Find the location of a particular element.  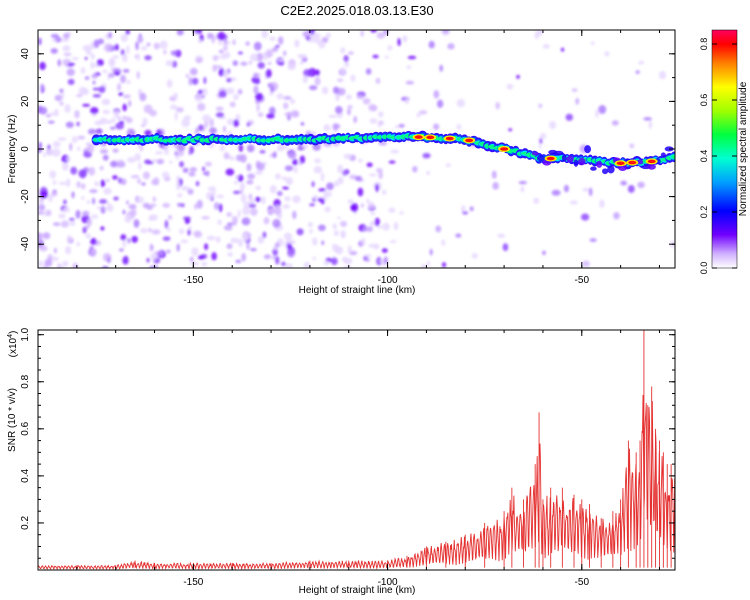

snr-ylabel: SNR (10 * v/v) is located at coordinates (12, 420).